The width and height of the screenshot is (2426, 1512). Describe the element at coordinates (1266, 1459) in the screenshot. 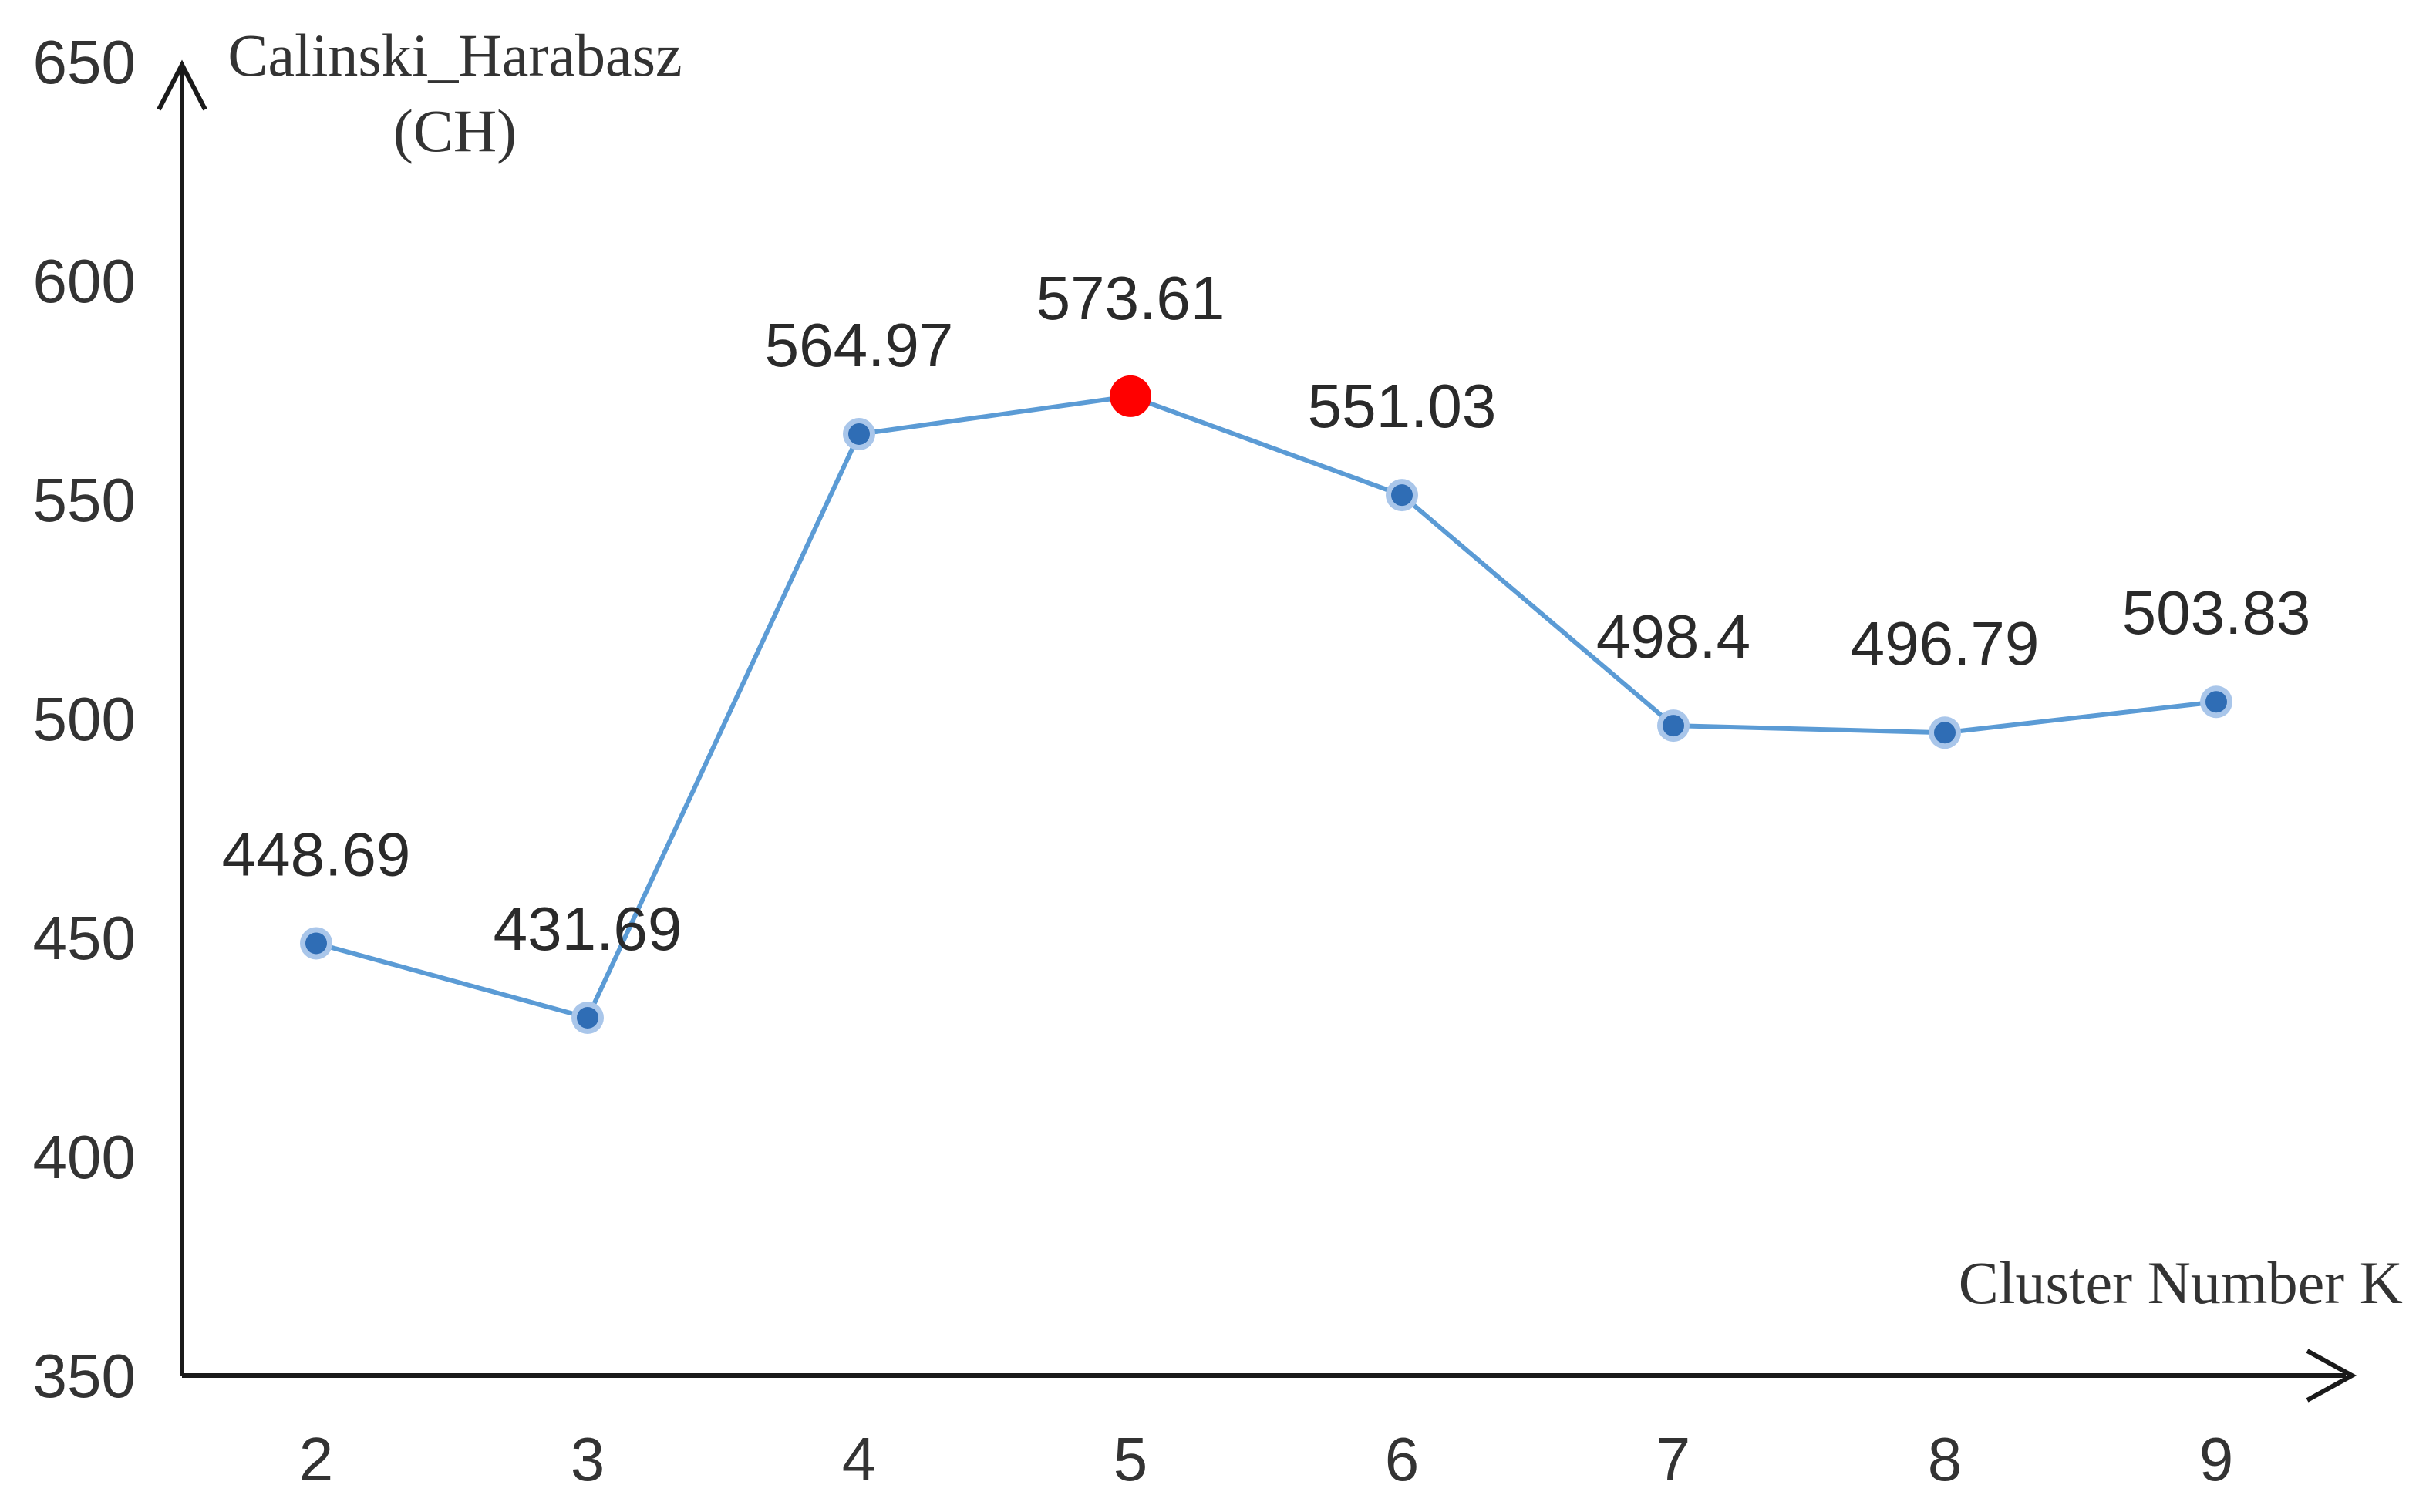

I see `x-tick-labels: 2 3 4 5 6 7 8 9` at that location.